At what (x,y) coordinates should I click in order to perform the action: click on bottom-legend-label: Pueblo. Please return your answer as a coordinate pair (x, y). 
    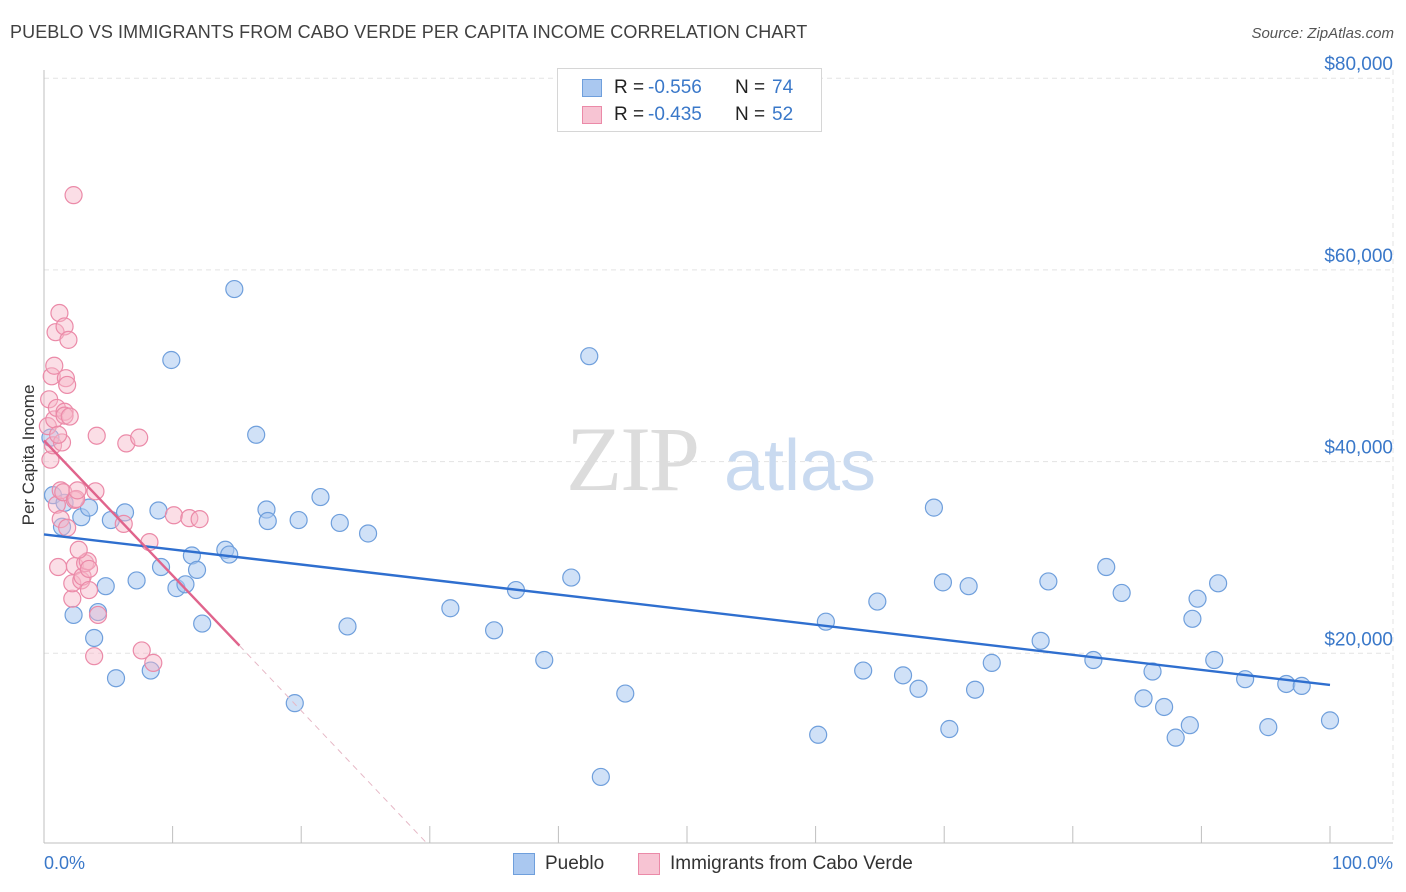
    Looking at the image, I should click on (575, 863).